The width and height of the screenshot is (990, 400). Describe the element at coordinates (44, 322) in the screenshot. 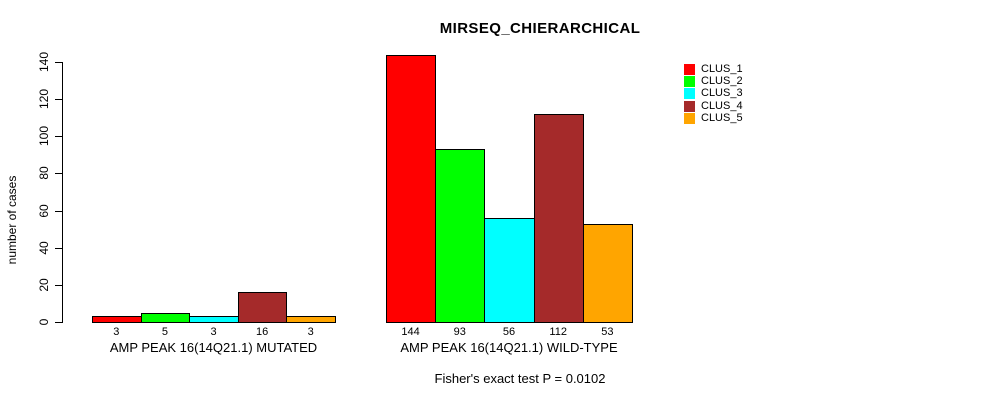

I see `y-axis-tick-label: 0` at that location.